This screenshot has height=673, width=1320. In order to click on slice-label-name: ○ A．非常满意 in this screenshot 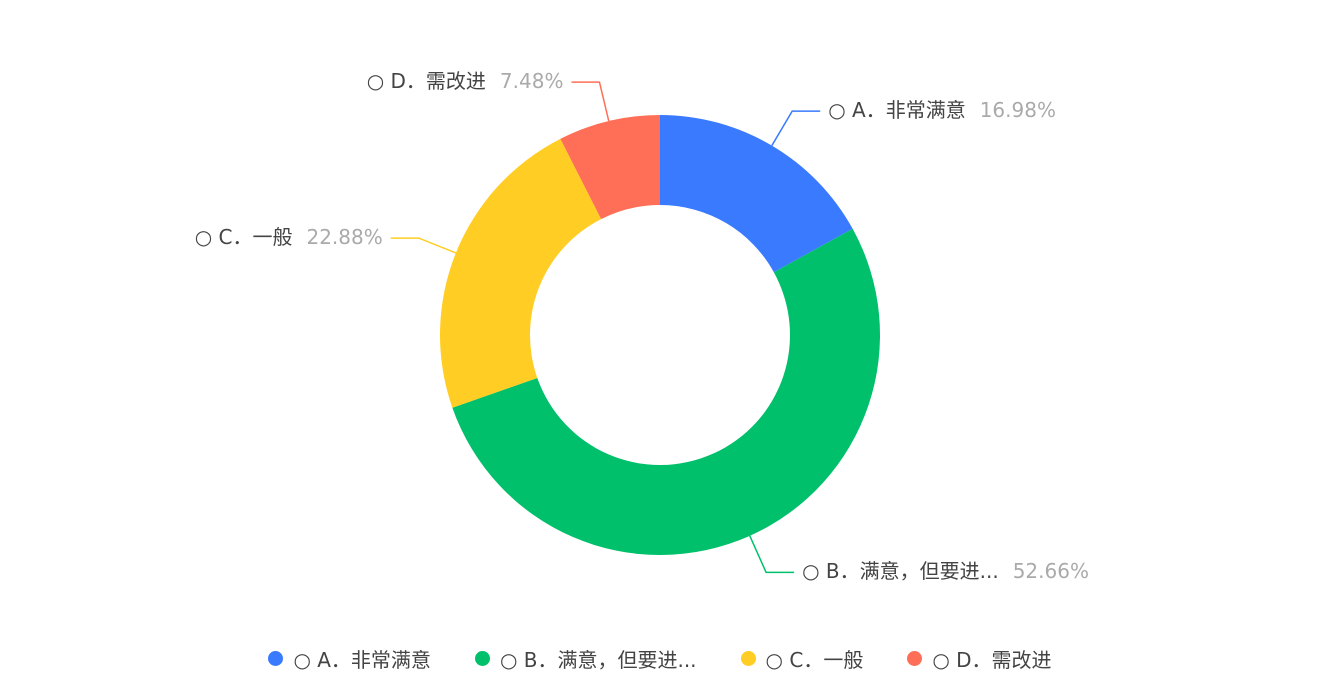, I will do `click(897, 110)`.